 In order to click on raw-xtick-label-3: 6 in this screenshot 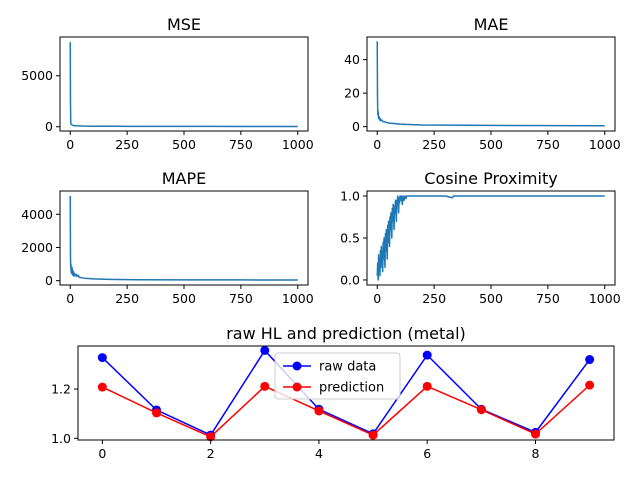, I will do `click(427, 453)`.